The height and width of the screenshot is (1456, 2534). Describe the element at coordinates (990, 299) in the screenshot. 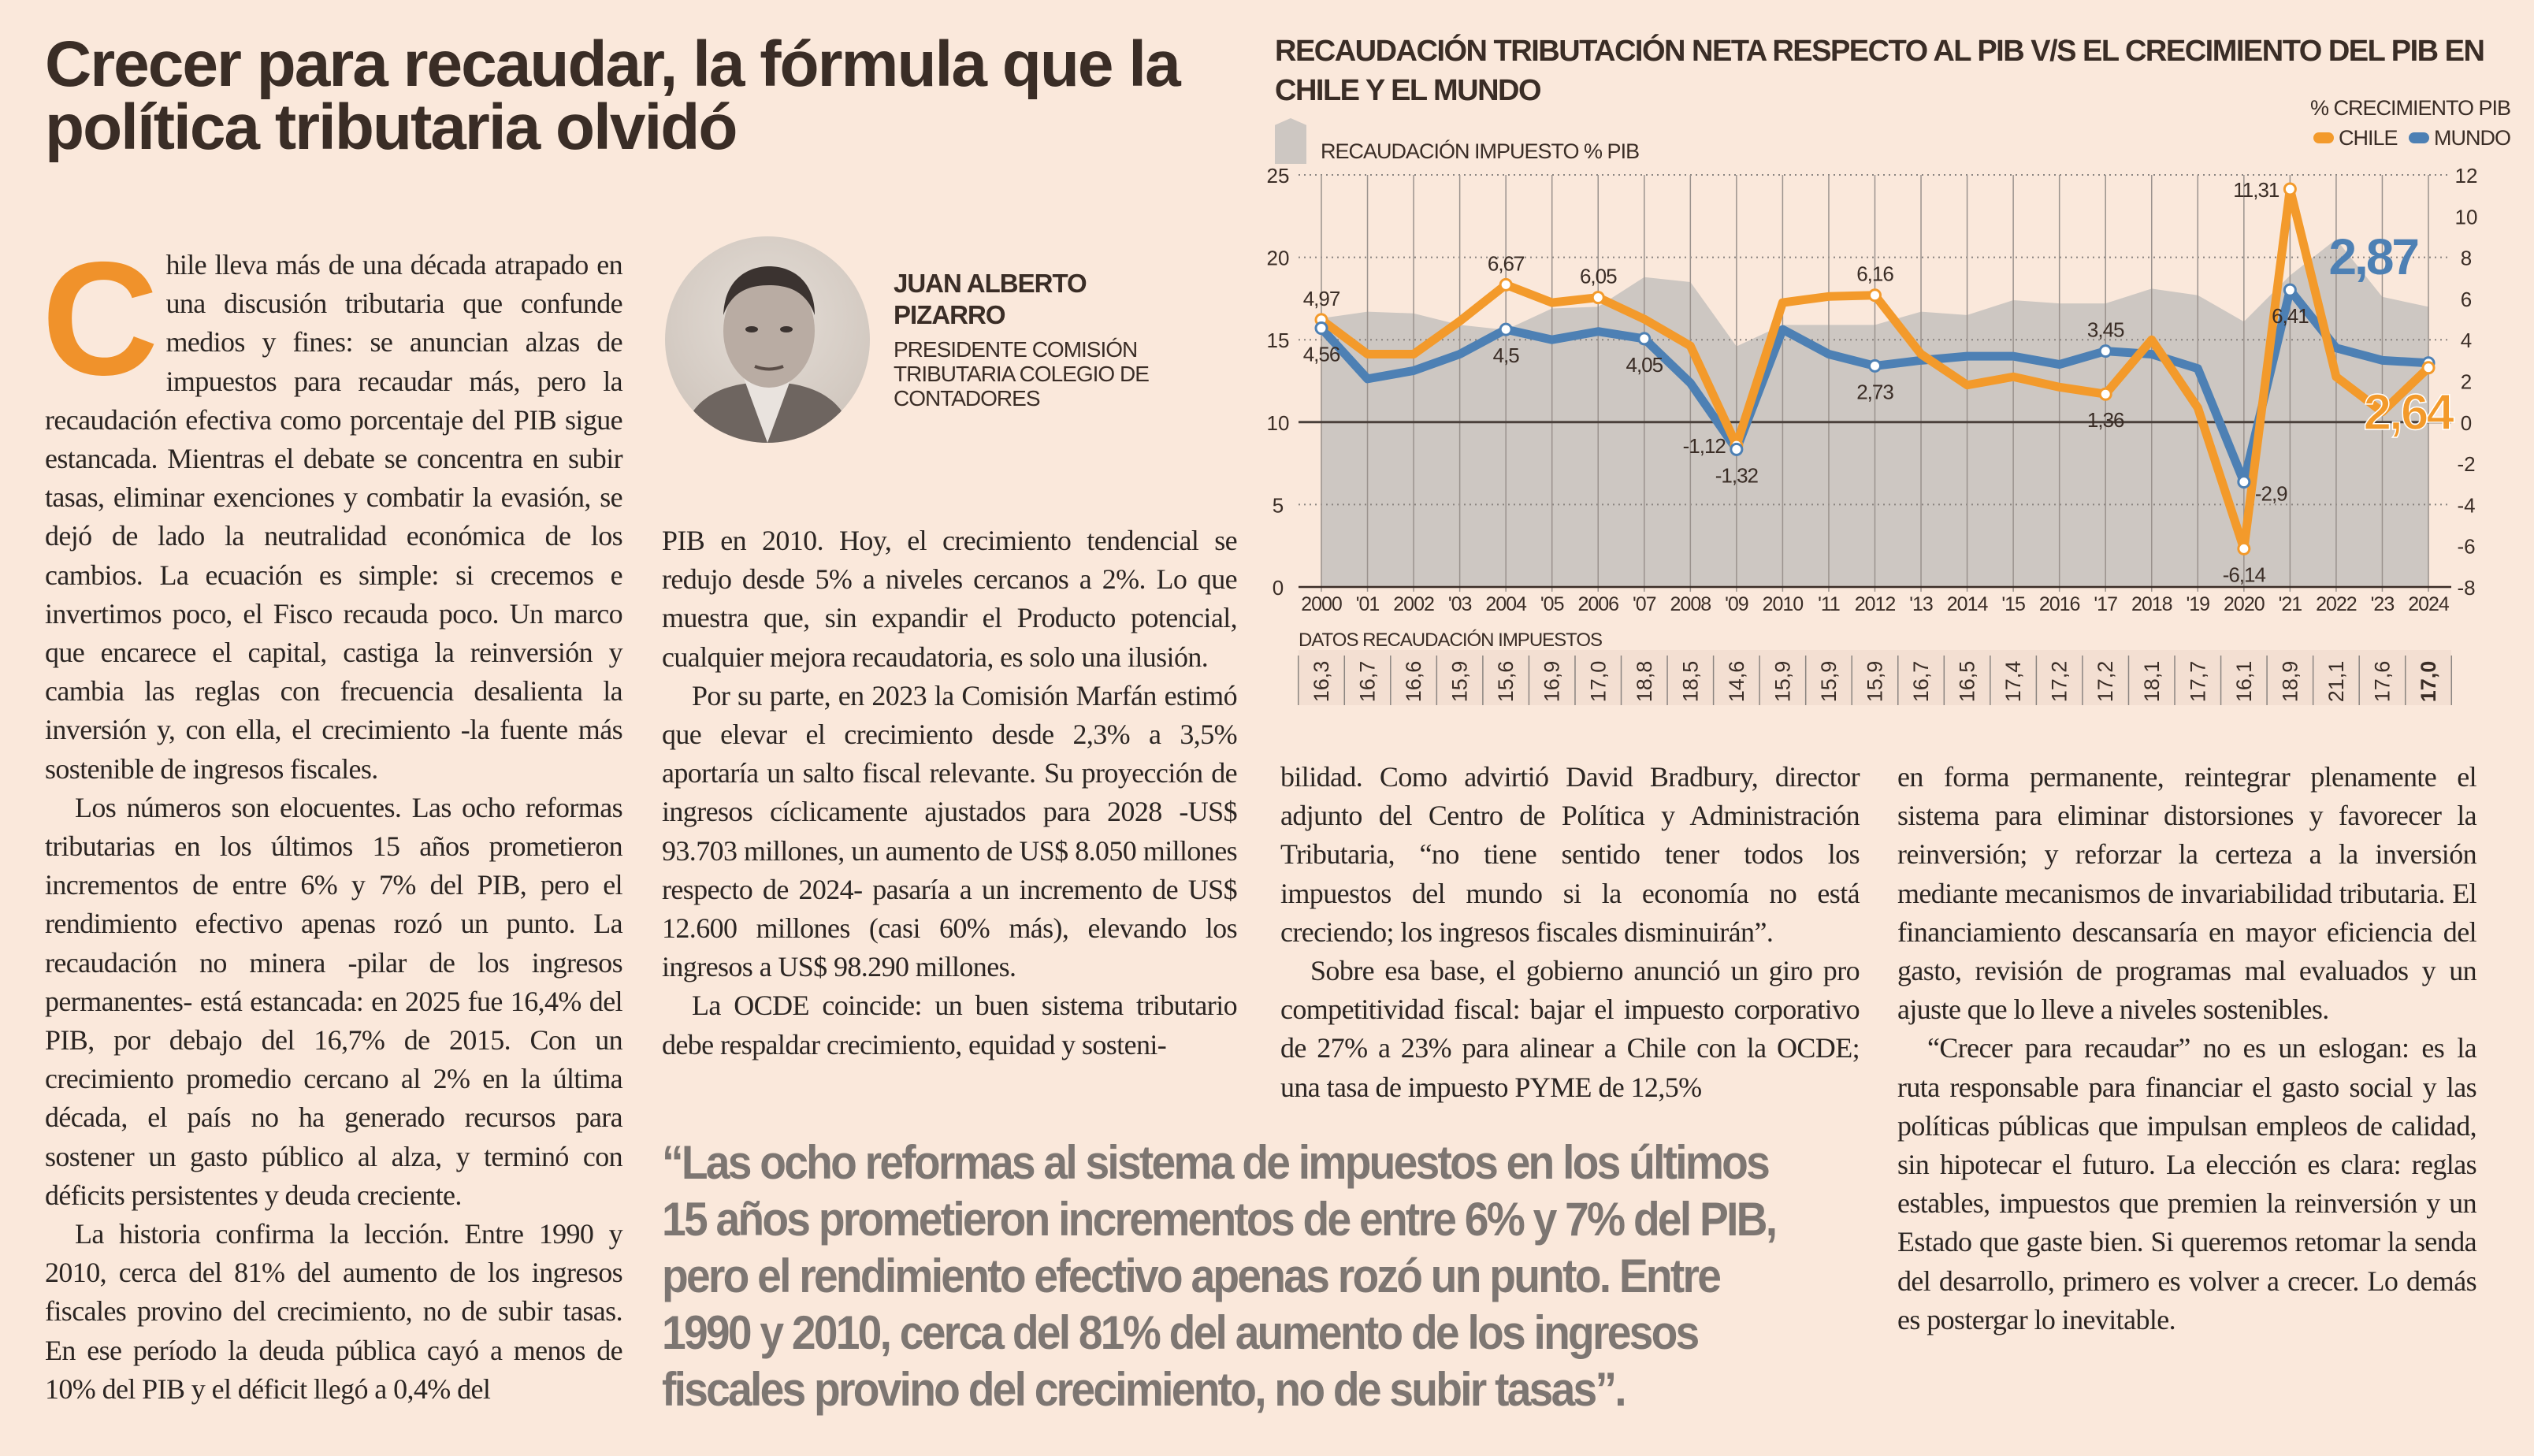

I see `author-name: JUAN ALBERTO PIZARRO` at that location.